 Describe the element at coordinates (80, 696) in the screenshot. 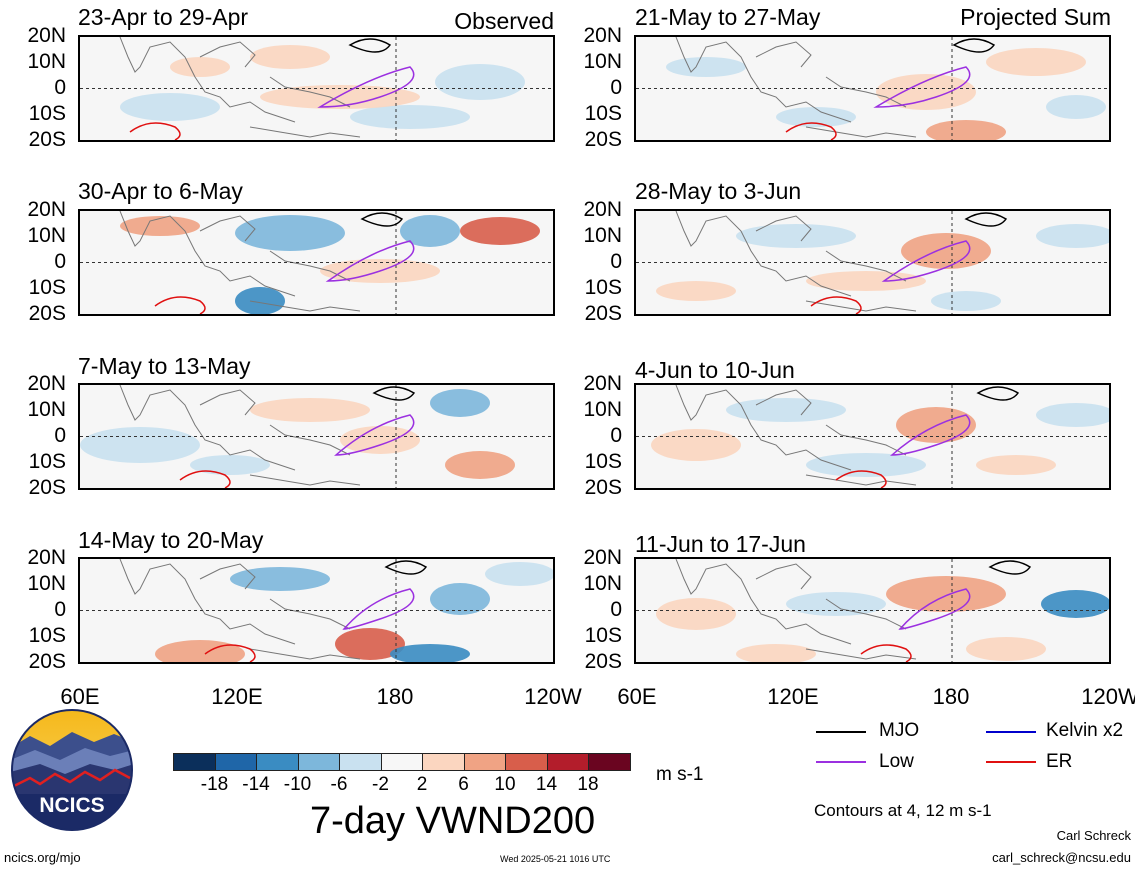

I see `lon-label-60e-left: 60E` at that location.